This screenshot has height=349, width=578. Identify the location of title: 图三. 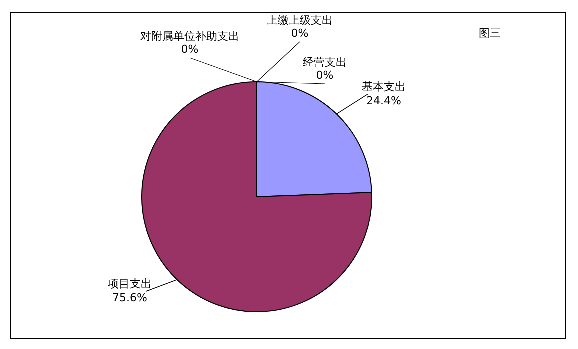
(490, 33).